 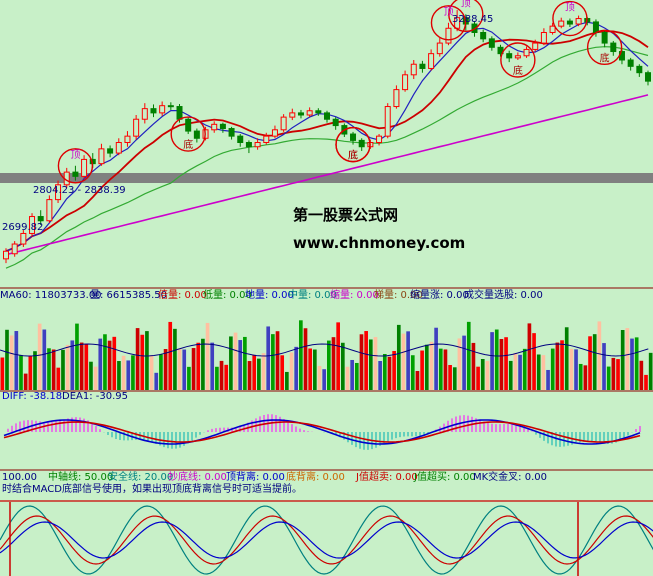 I want to click on kdj-lines, so click(x=326, y=540).